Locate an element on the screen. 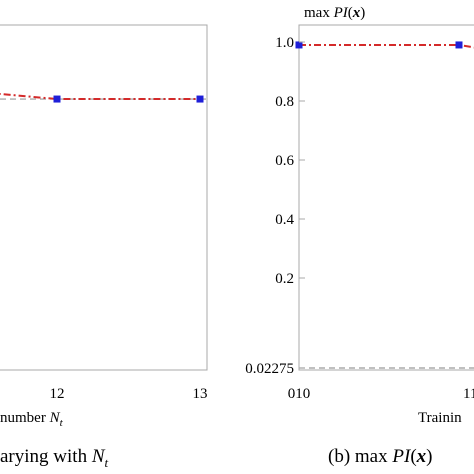 The height and width of the screenshot is (474, 474). panel-b-caption: (b) max PI(x) is located at coordinates (380, 456).